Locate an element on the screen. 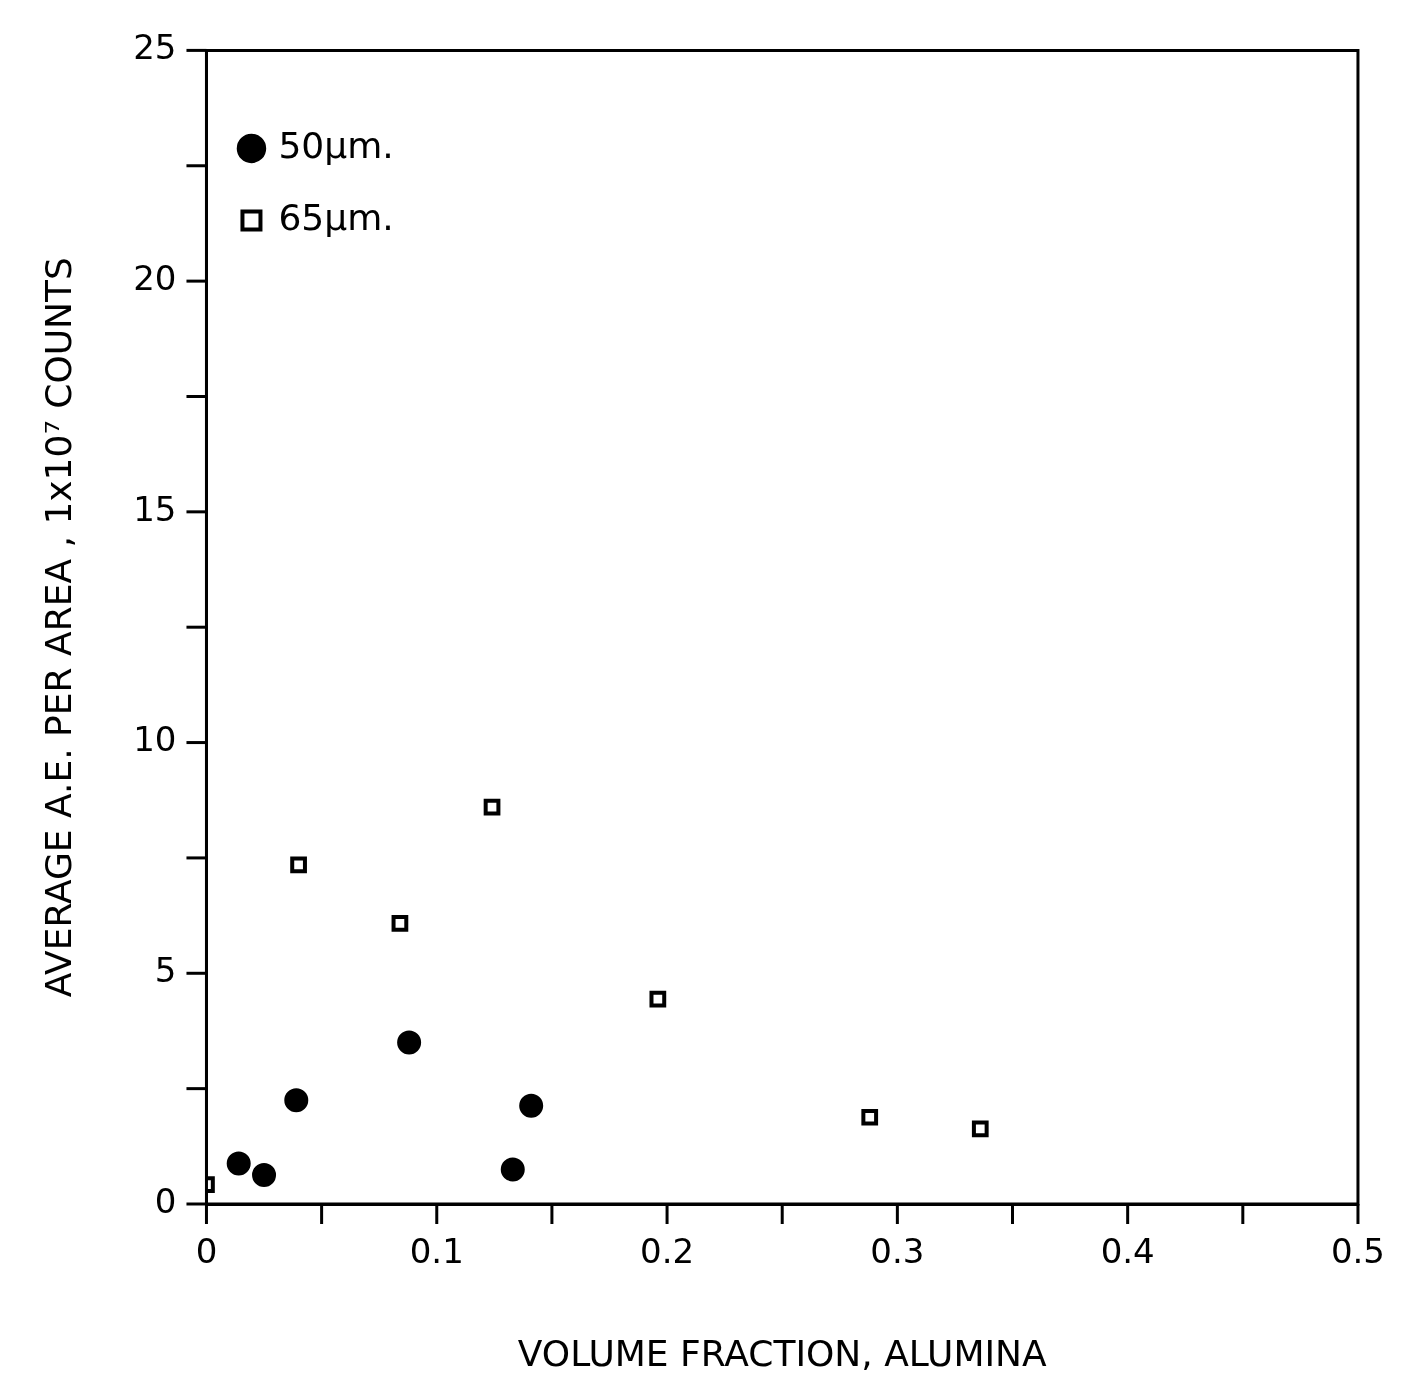 The width and height of the screenshot is (1415, 1398). x-tick-label: 0.3 is located at coordinates (897, 1251).